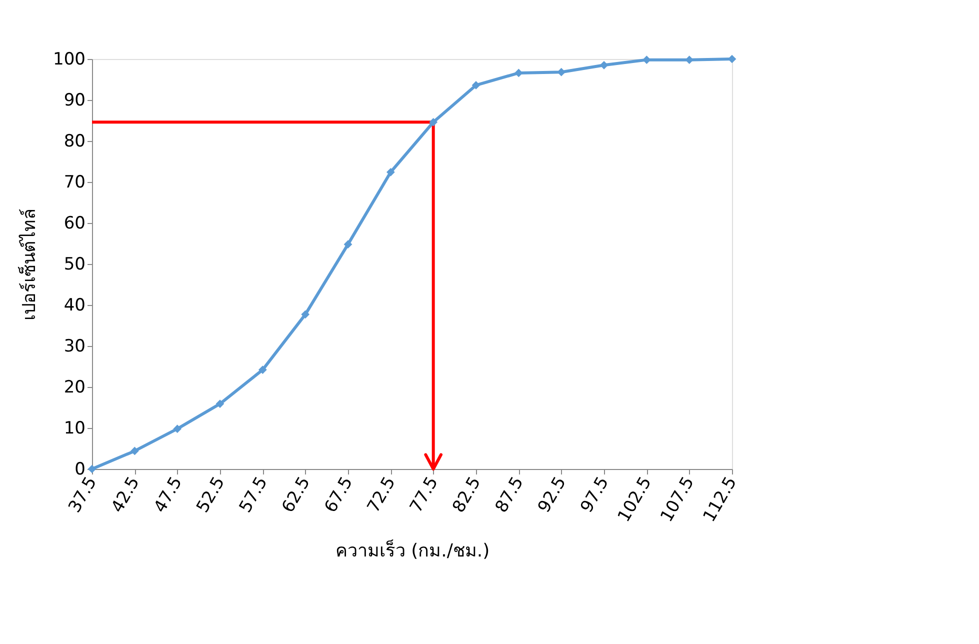 The height and width of the screenshot is (644, 979). Describe the element at coordinates (75, 306) in the screenshot. I see `y-tick-label: 40` at that location.